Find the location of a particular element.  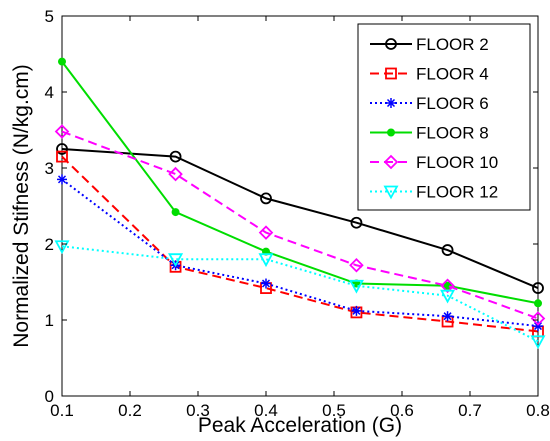

x-tick-label-4: 0.5 is located at coordinates (334, 410).